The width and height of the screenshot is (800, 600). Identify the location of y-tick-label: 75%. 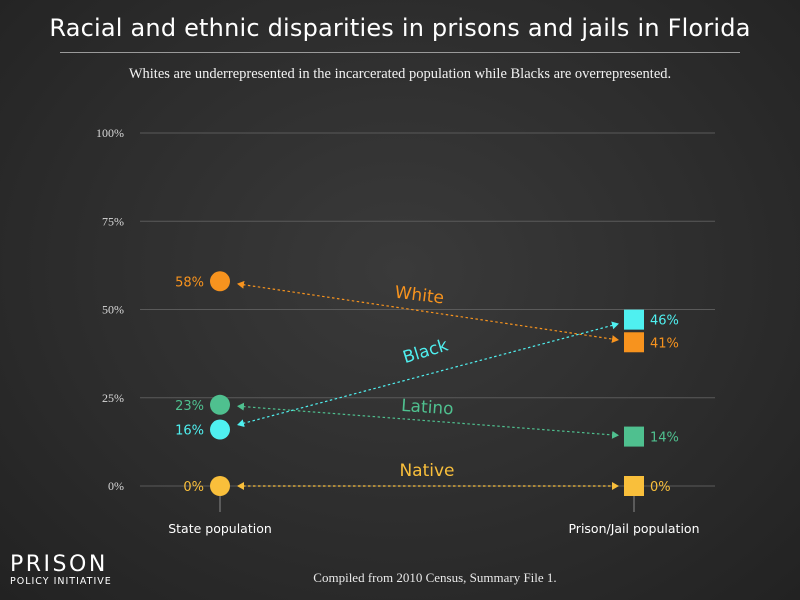
(113, 221).